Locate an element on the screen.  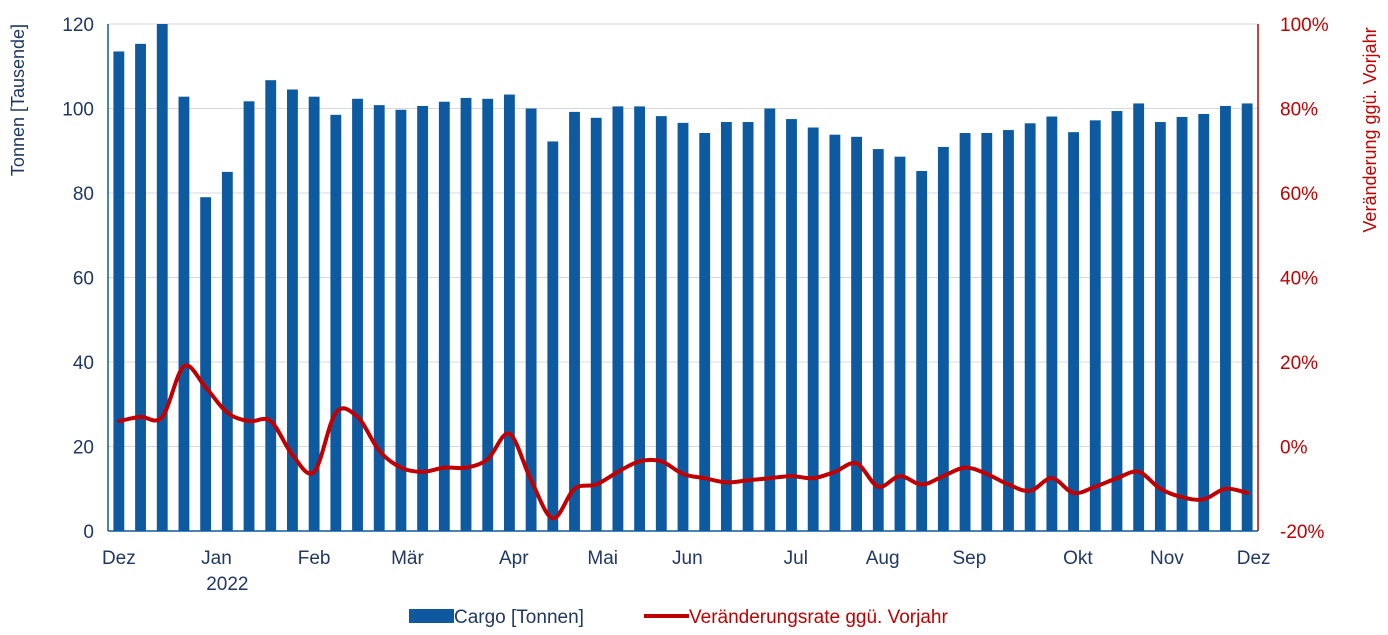
x-year-label: 2022 is located at coordinates (227, 584).